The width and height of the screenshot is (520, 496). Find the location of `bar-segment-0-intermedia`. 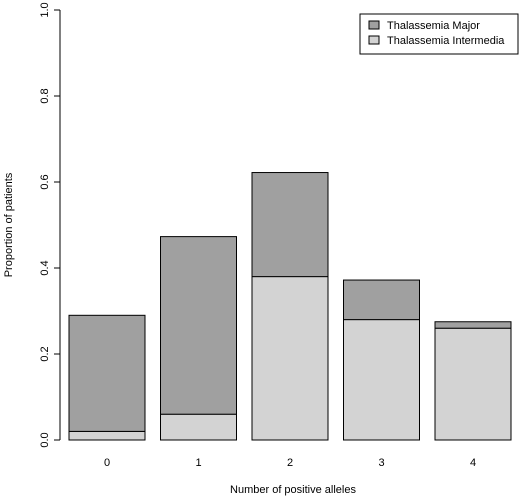

bar-segment-0-intermedia is located at coordinates (107, 435).